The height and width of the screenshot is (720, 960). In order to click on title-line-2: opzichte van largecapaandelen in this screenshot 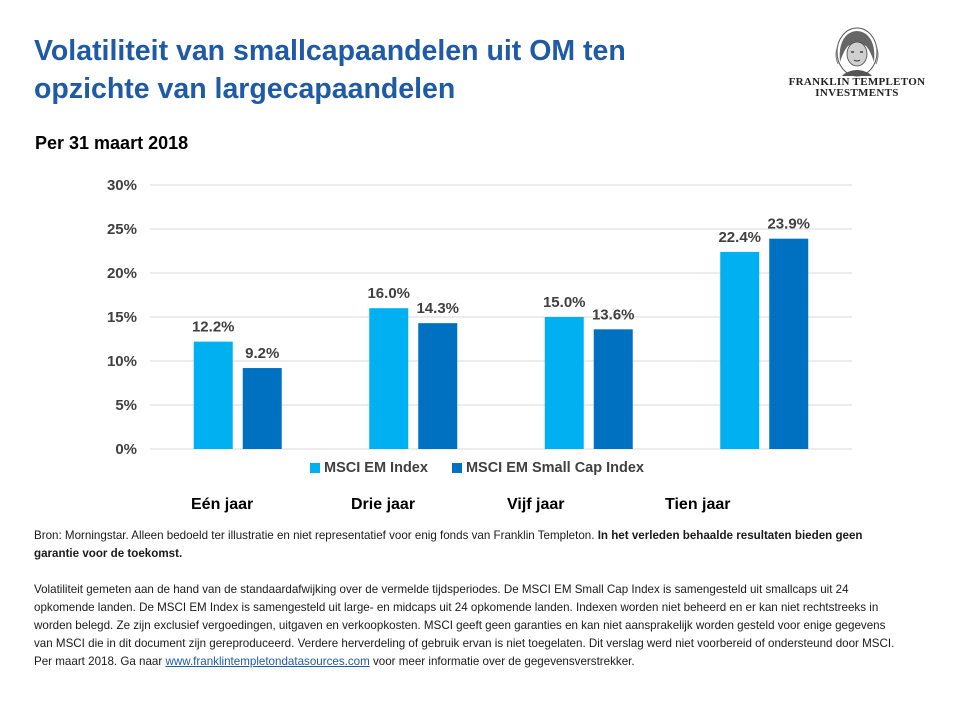, I will do `click(245, 89)`.